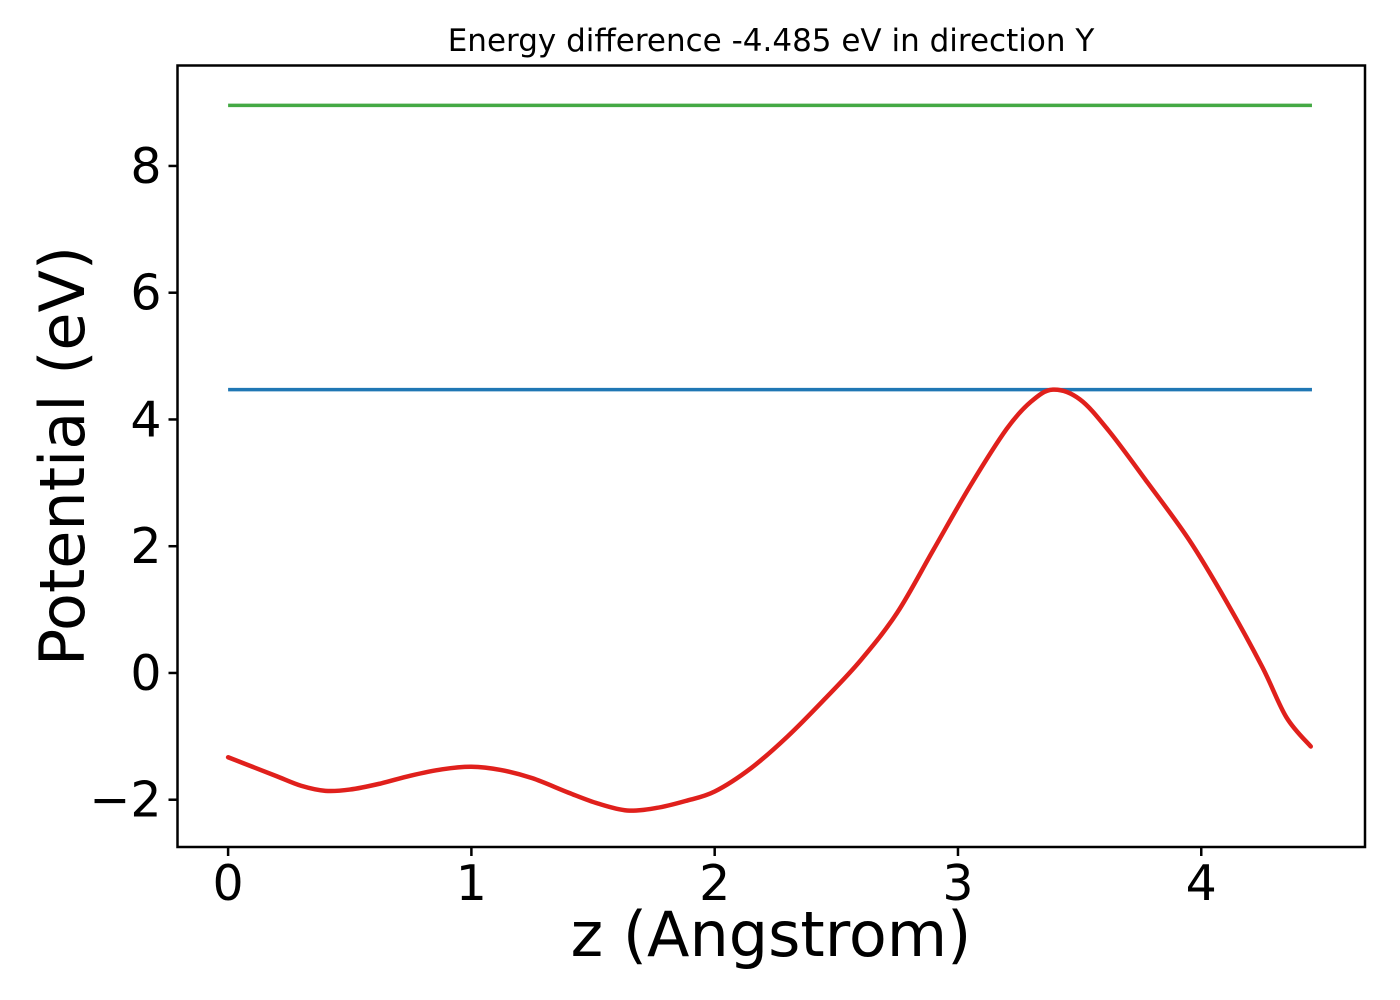 The image size is (1400, 1000). What do you see at coordinates (228, 883) in the screenshot?
I see `x-tick-label: 0` at bounding box center [228, 883].